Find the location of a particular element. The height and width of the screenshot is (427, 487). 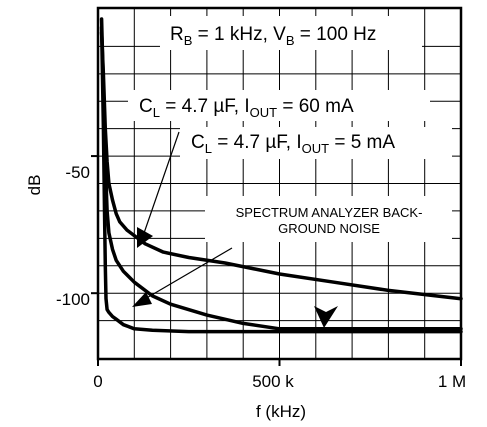

cl5-label-box is located at coordinates (316, 143).